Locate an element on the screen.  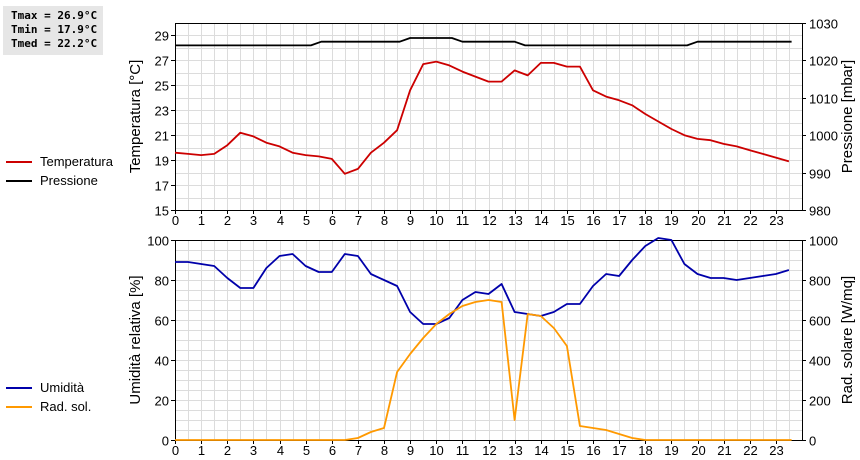
y-left-axis-title: Umidità relativa [%] is located at coordinates (135, 339).